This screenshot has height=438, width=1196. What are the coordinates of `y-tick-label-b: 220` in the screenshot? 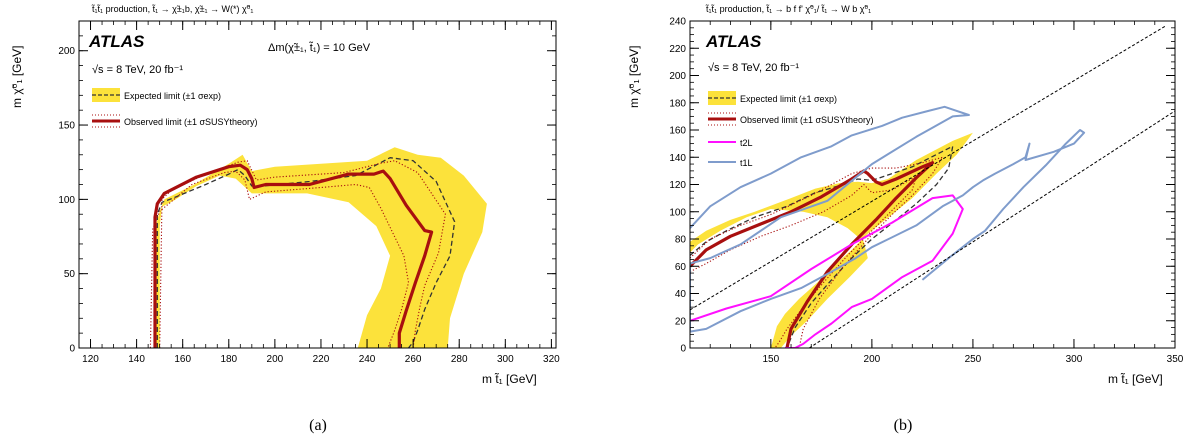 It's located at (677, 49).